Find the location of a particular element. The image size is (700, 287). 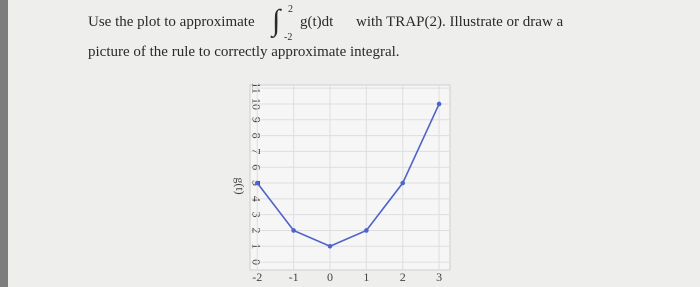

curve is located at coordinates (348, 175).